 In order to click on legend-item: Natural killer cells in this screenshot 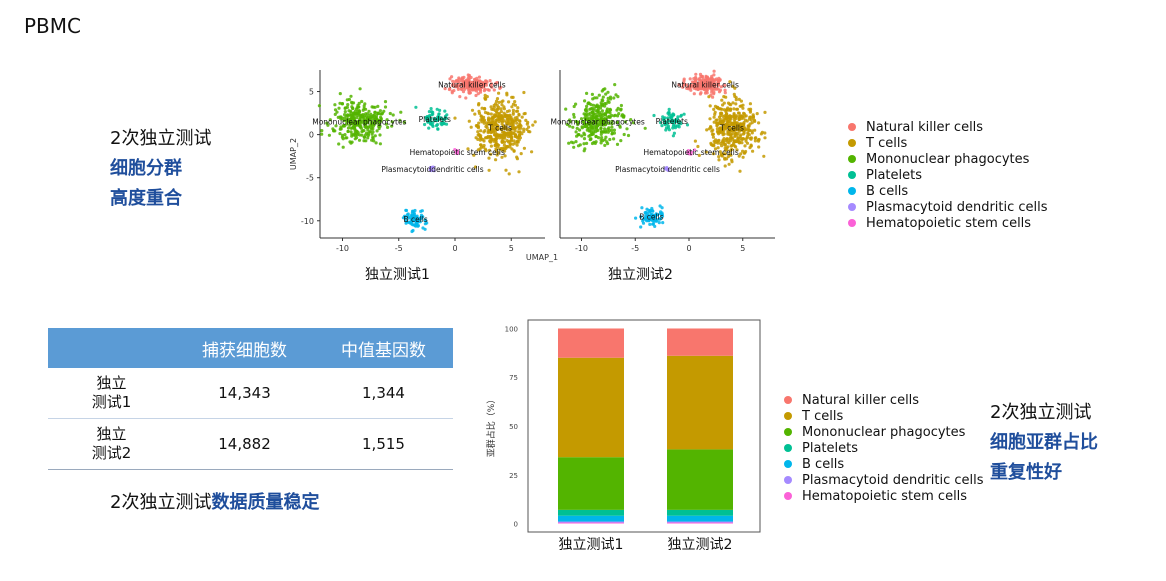, I will do `click(948, 127)`.